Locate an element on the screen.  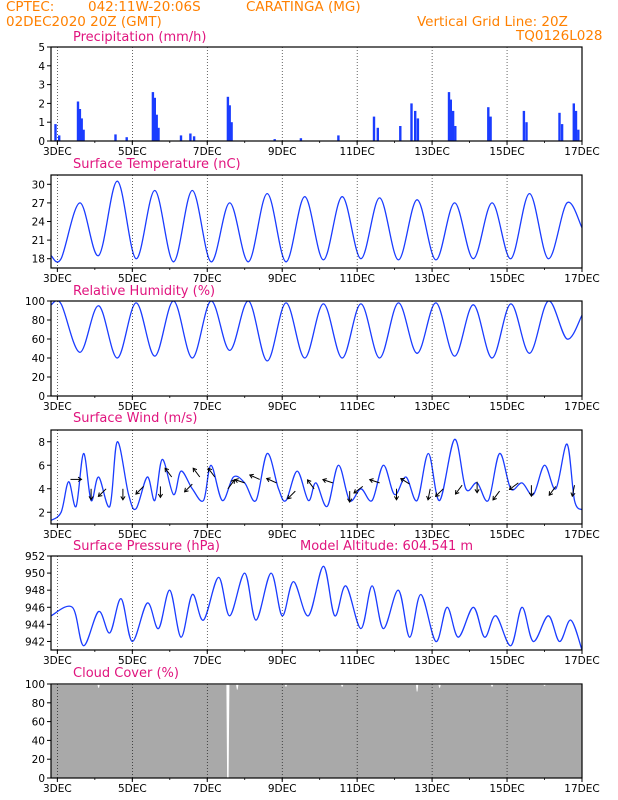
cloud-xtick-label: 13DEC is located at coordinates (431, 789).